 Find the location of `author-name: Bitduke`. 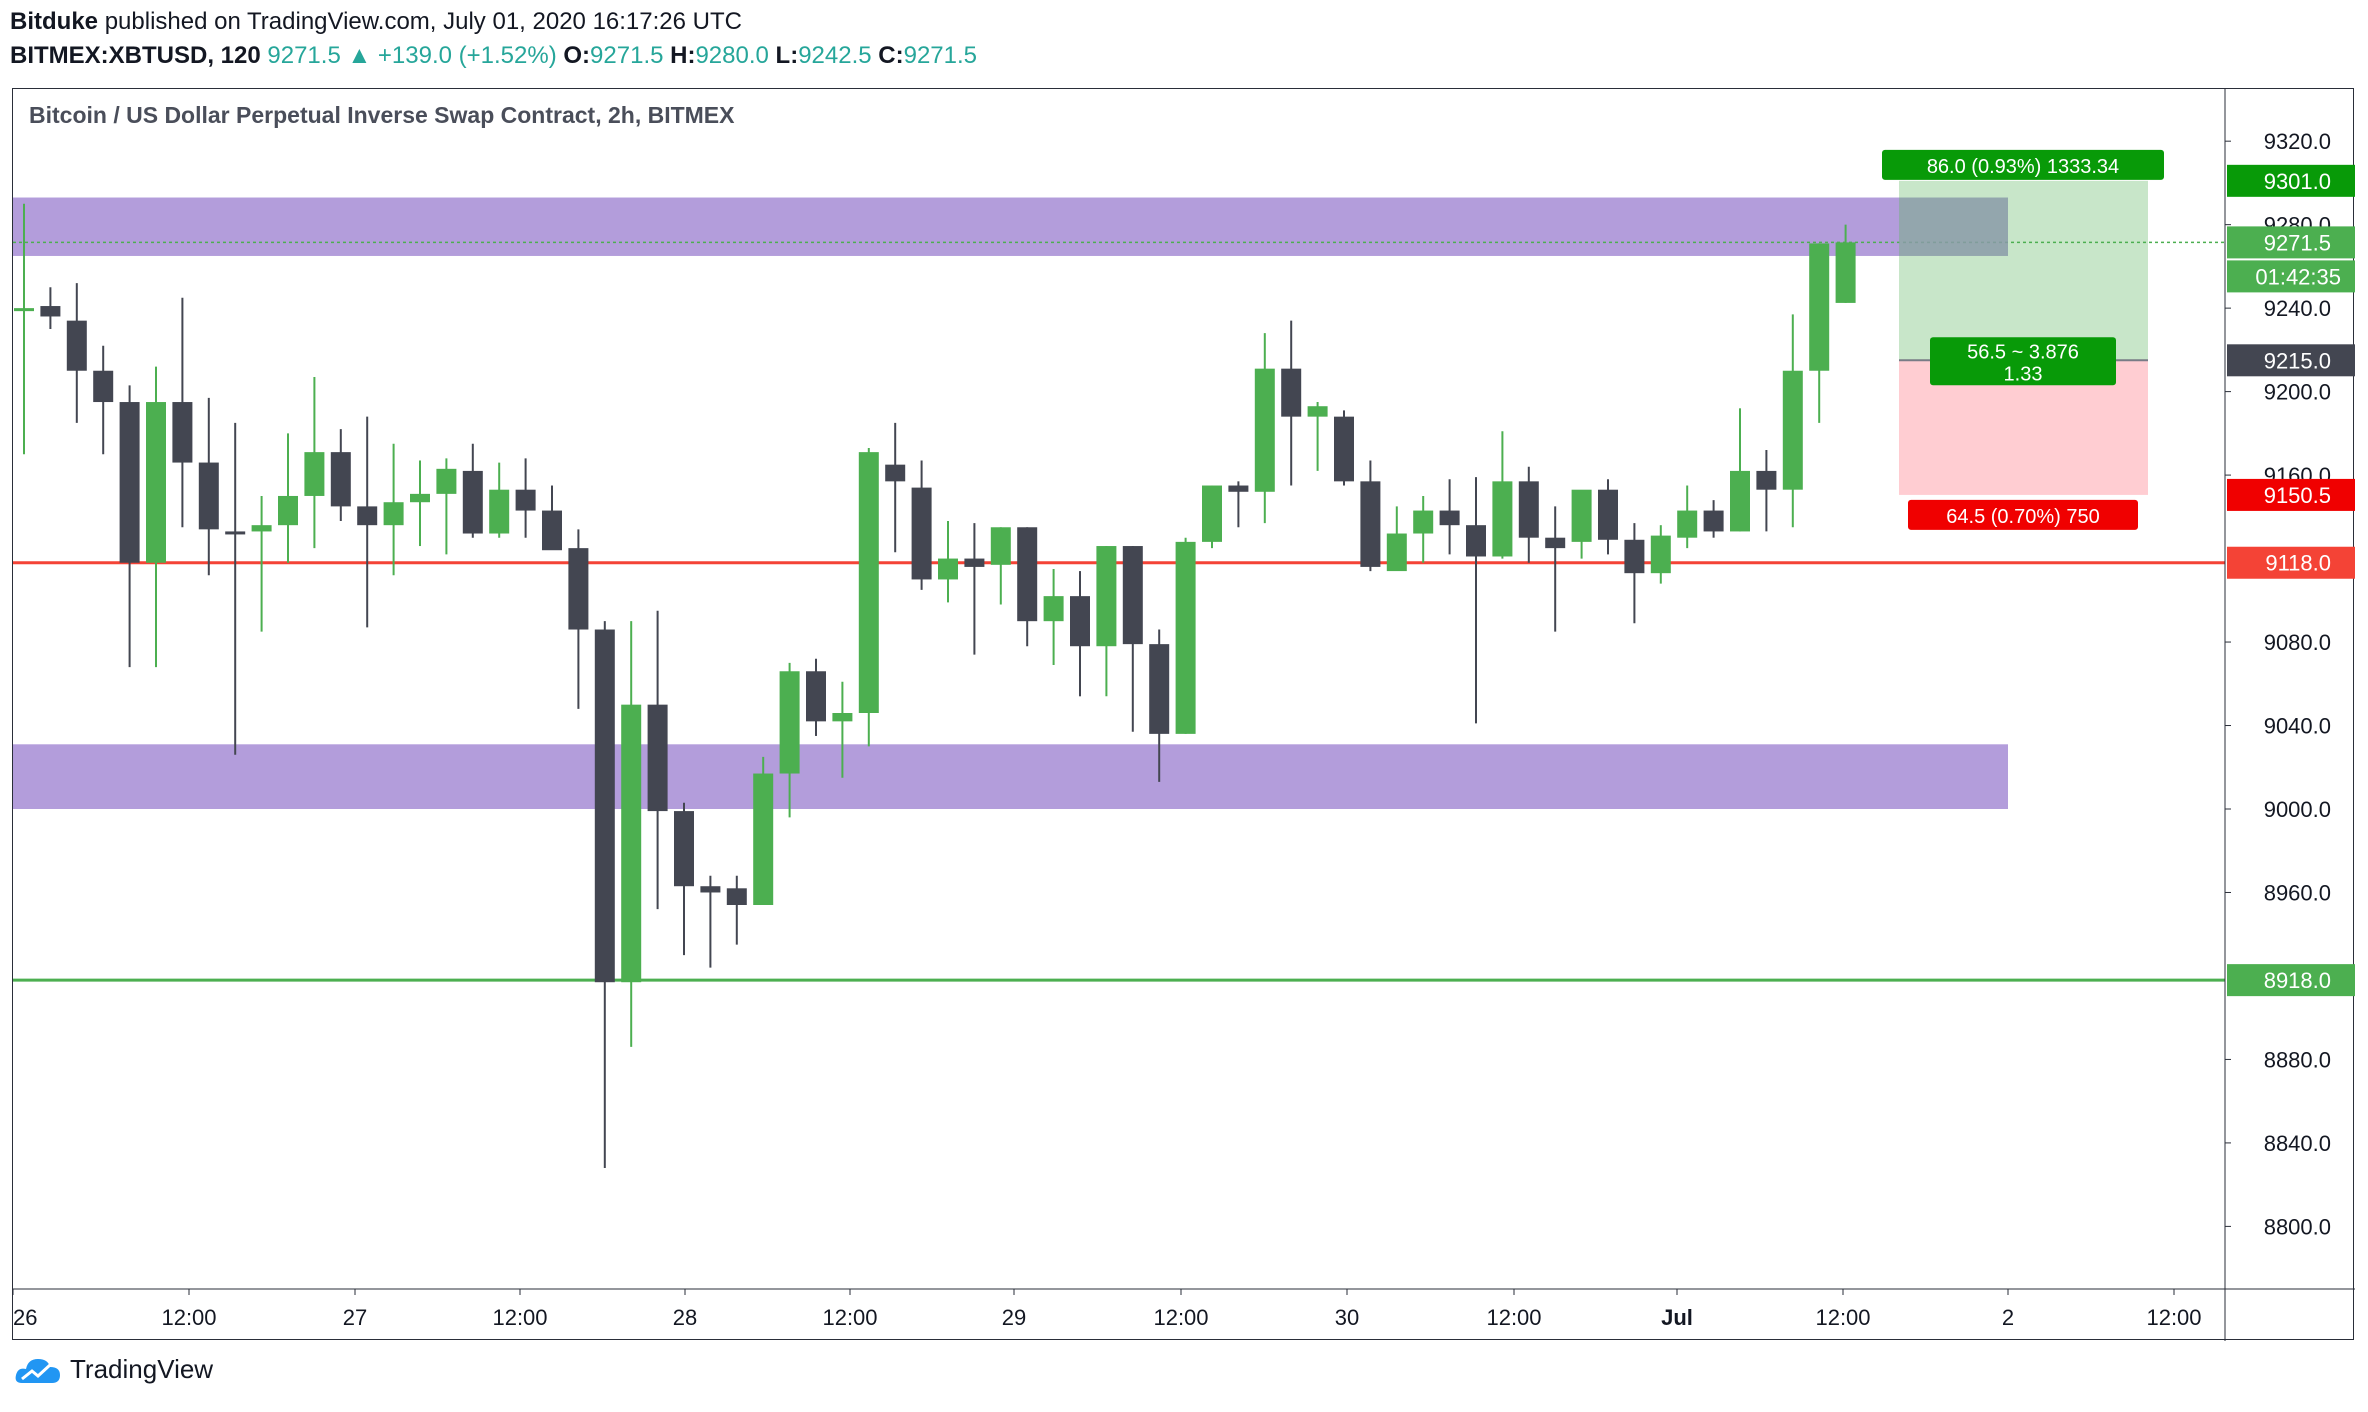

author-name: Bitduke is located at coordinates (54, 21).